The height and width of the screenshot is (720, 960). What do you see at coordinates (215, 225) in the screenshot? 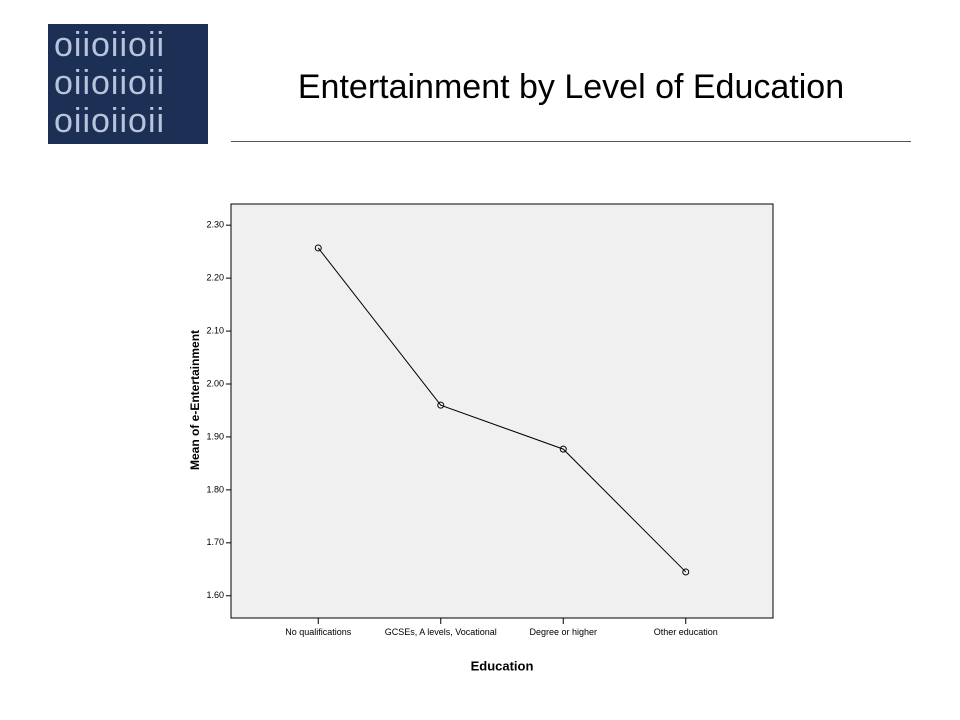
I see `y-tick-label: 2.30` at bounding box center [215, 225].